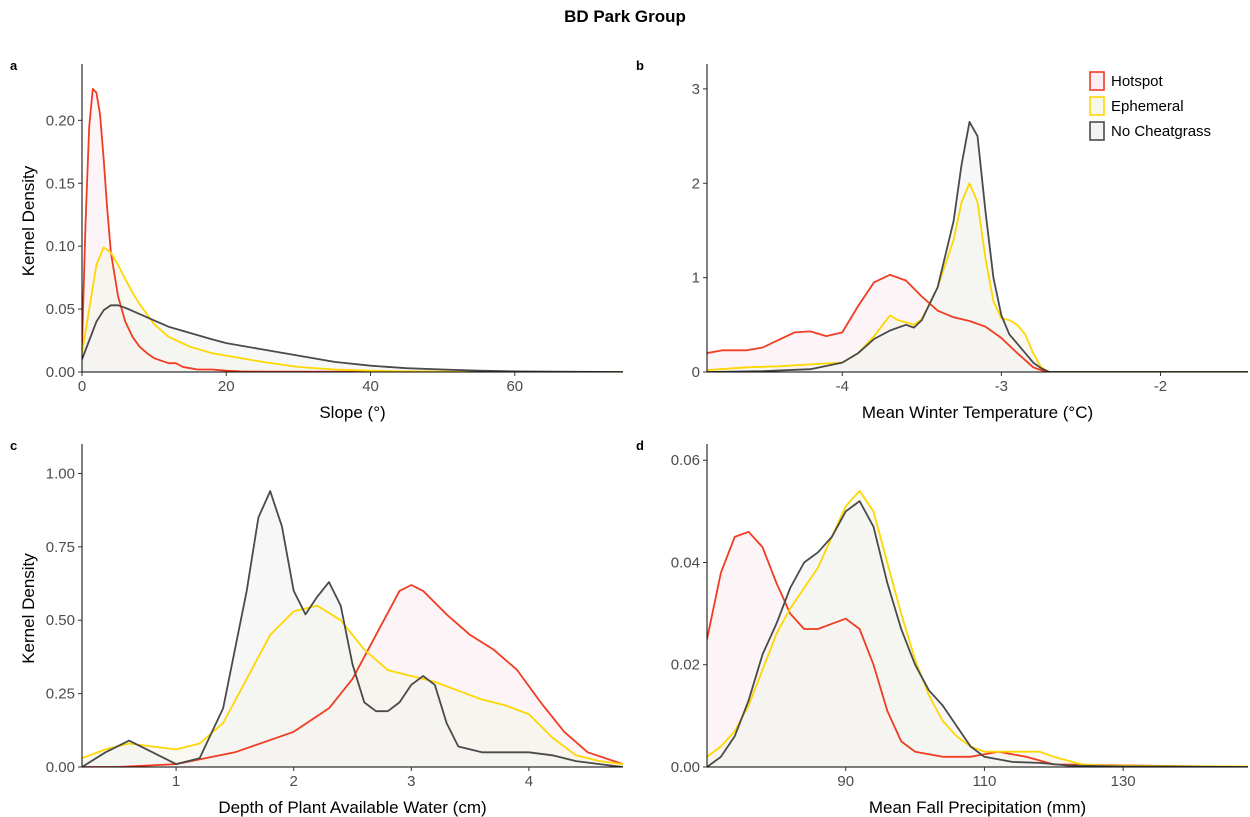 The height and width of the screenshot is (817, 1250). I want to click on x-tick-label: 60, so click(514, 386).